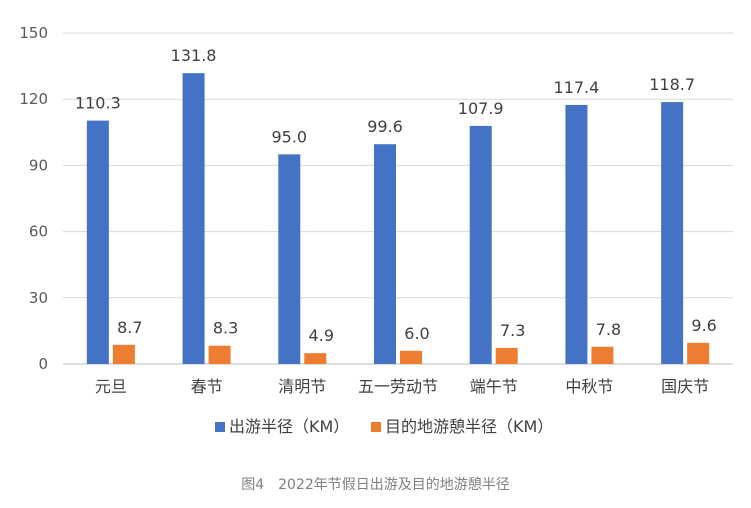 The width and height of the screenshot is (751, 508). Describe the element at coordinates (589, 386) in the screenshot. I see `x-category-label: 中秋节` at that location.